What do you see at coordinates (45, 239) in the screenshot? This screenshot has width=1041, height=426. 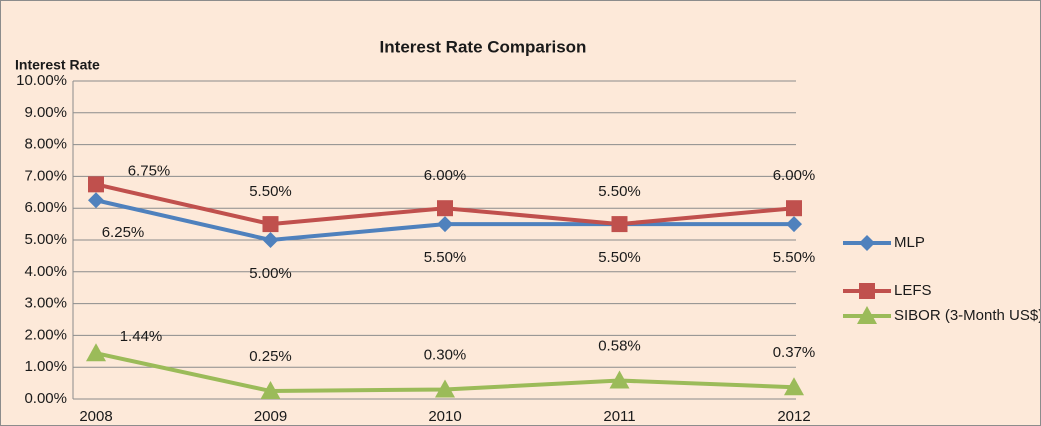 I see `y-tick-label: 5.00%` at bounding box center [45, 239].